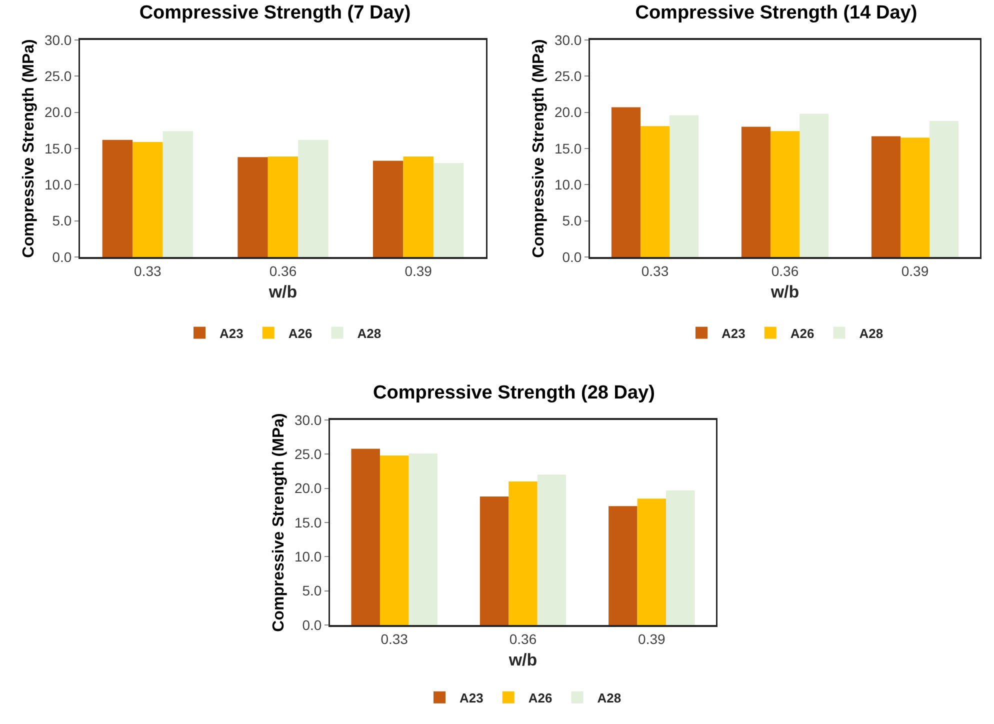 The image size is (994, 724). I want to click on chart-title: Compressive Strength (28 Day), so click(514, 393).